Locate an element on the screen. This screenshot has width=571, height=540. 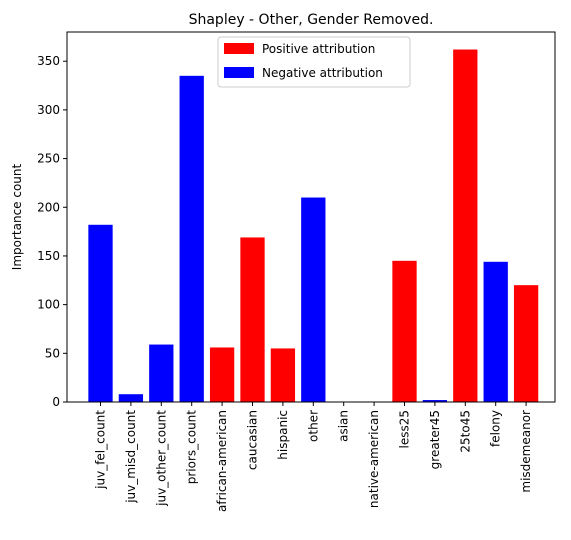
y-axis-label: Importance count is located at coordinates (17, 216).